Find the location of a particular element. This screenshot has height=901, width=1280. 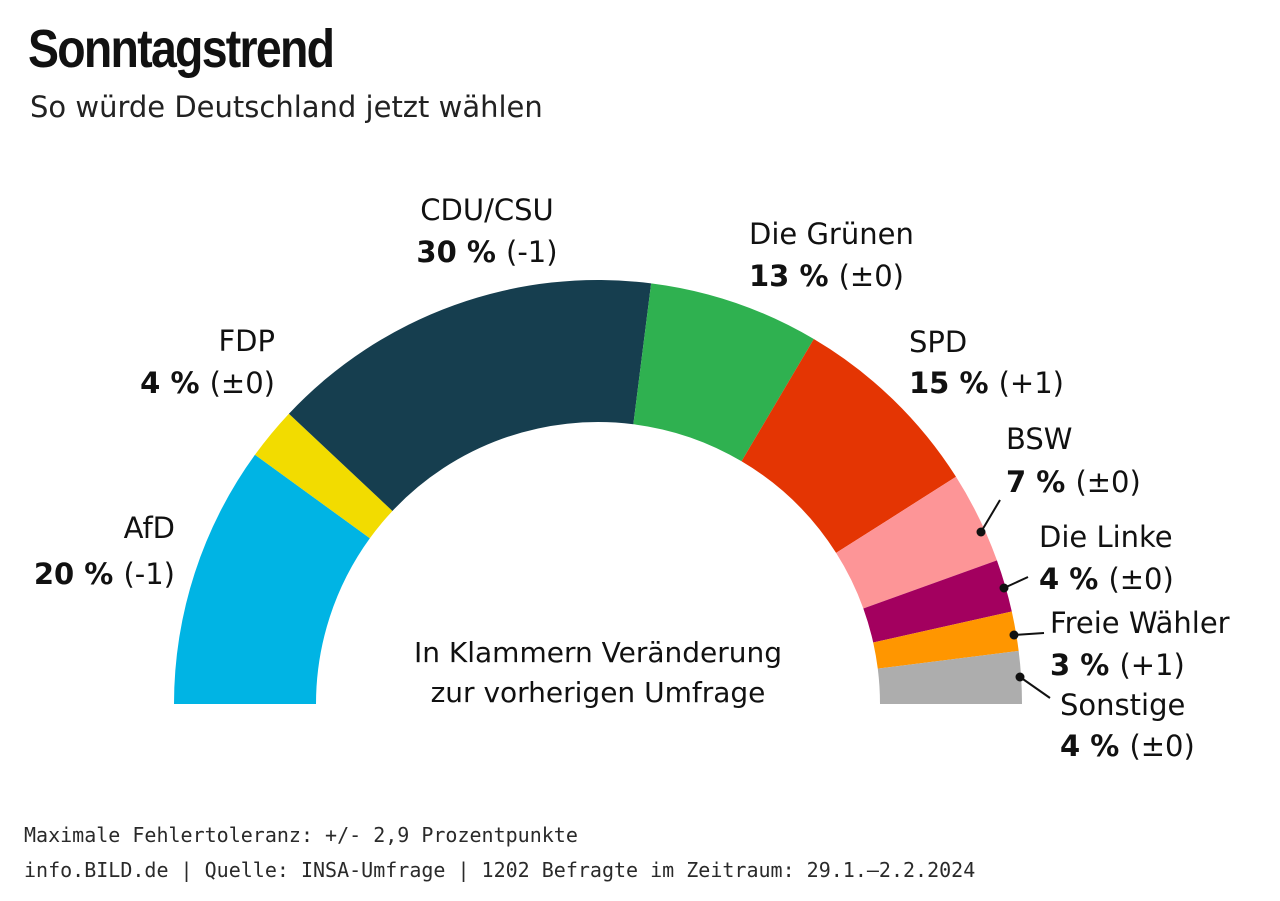

value-label-die-gr-nen: 13 % (±0) is located at coordinates (826, 276).